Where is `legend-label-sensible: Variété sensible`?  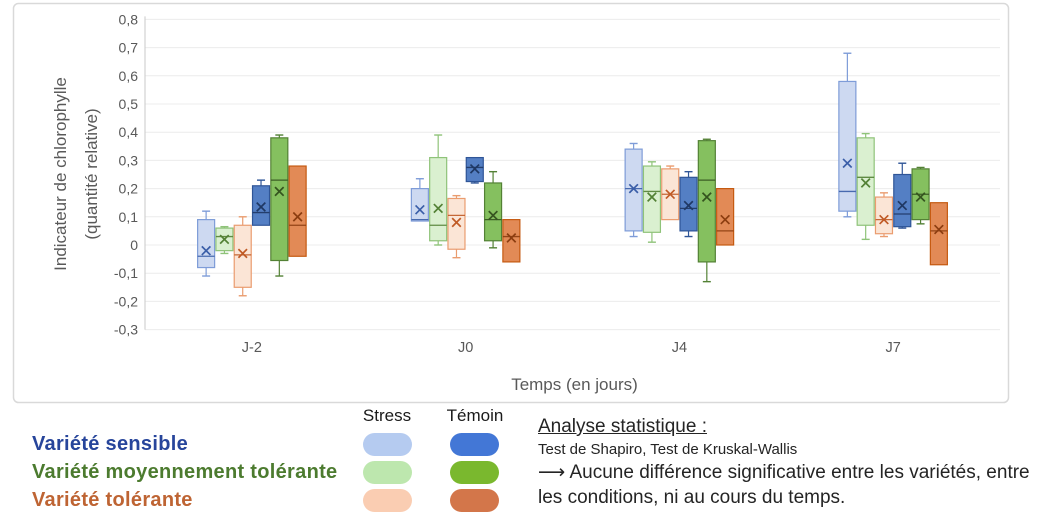 legend-label-sensible: Variété sensible is located at coordinates (110, 444).